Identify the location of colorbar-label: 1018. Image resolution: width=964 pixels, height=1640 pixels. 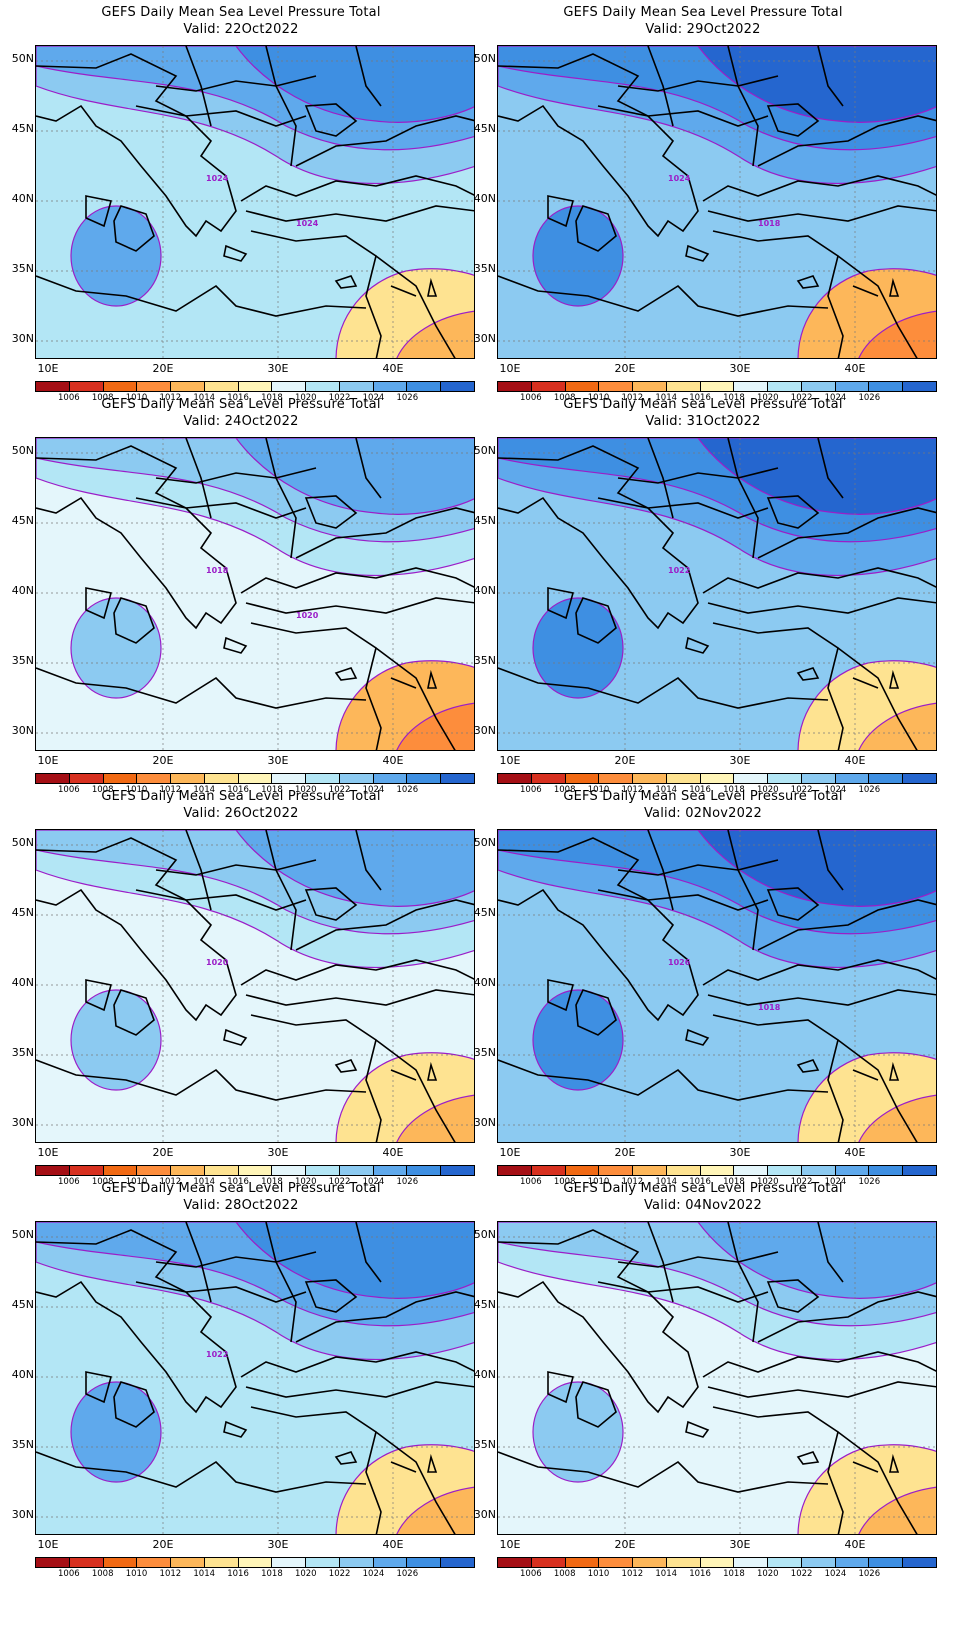
(272, 1574).